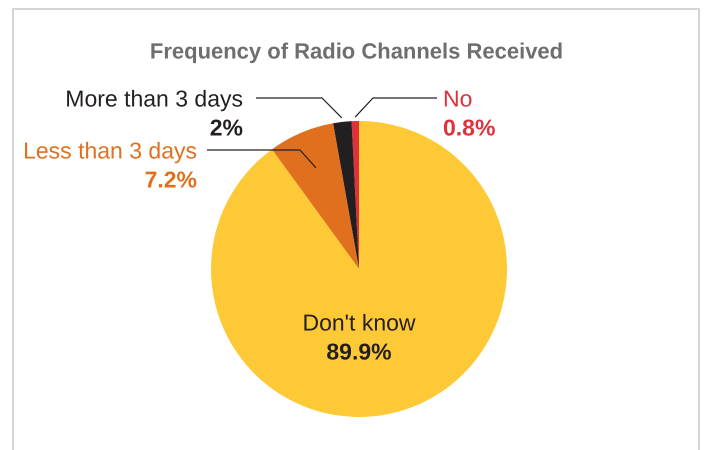  I want to click on data-label: 7.2%, so click(170, 179).